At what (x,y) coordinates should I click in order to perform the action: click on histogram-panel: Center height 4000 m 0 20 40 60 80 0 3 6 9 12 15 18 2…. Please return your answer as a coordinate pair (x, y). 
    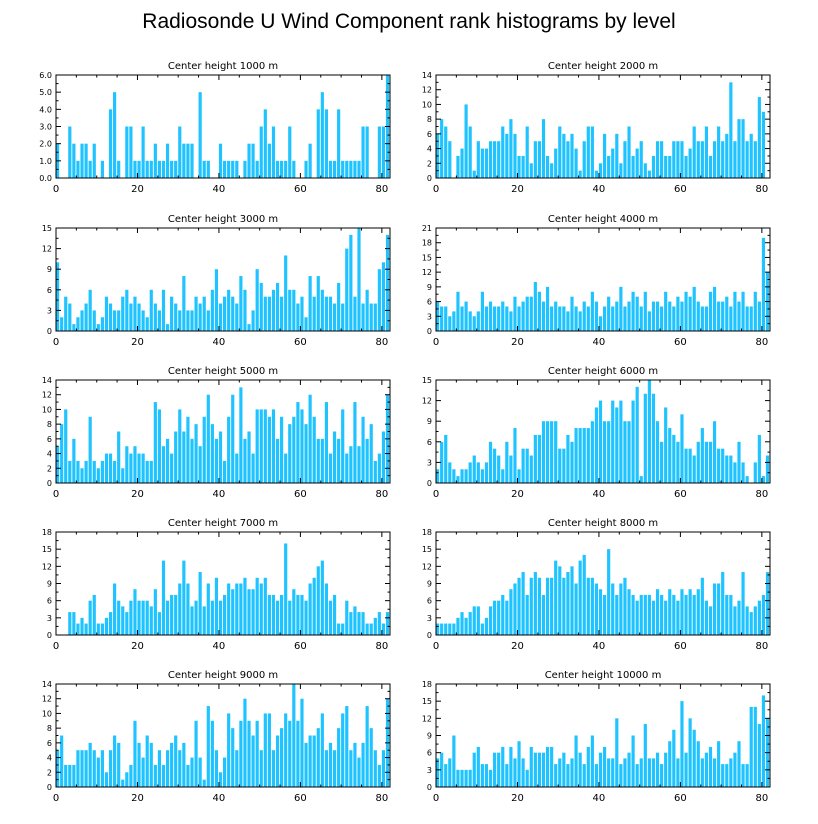
    Looking at the image, I should click on (596, 281).